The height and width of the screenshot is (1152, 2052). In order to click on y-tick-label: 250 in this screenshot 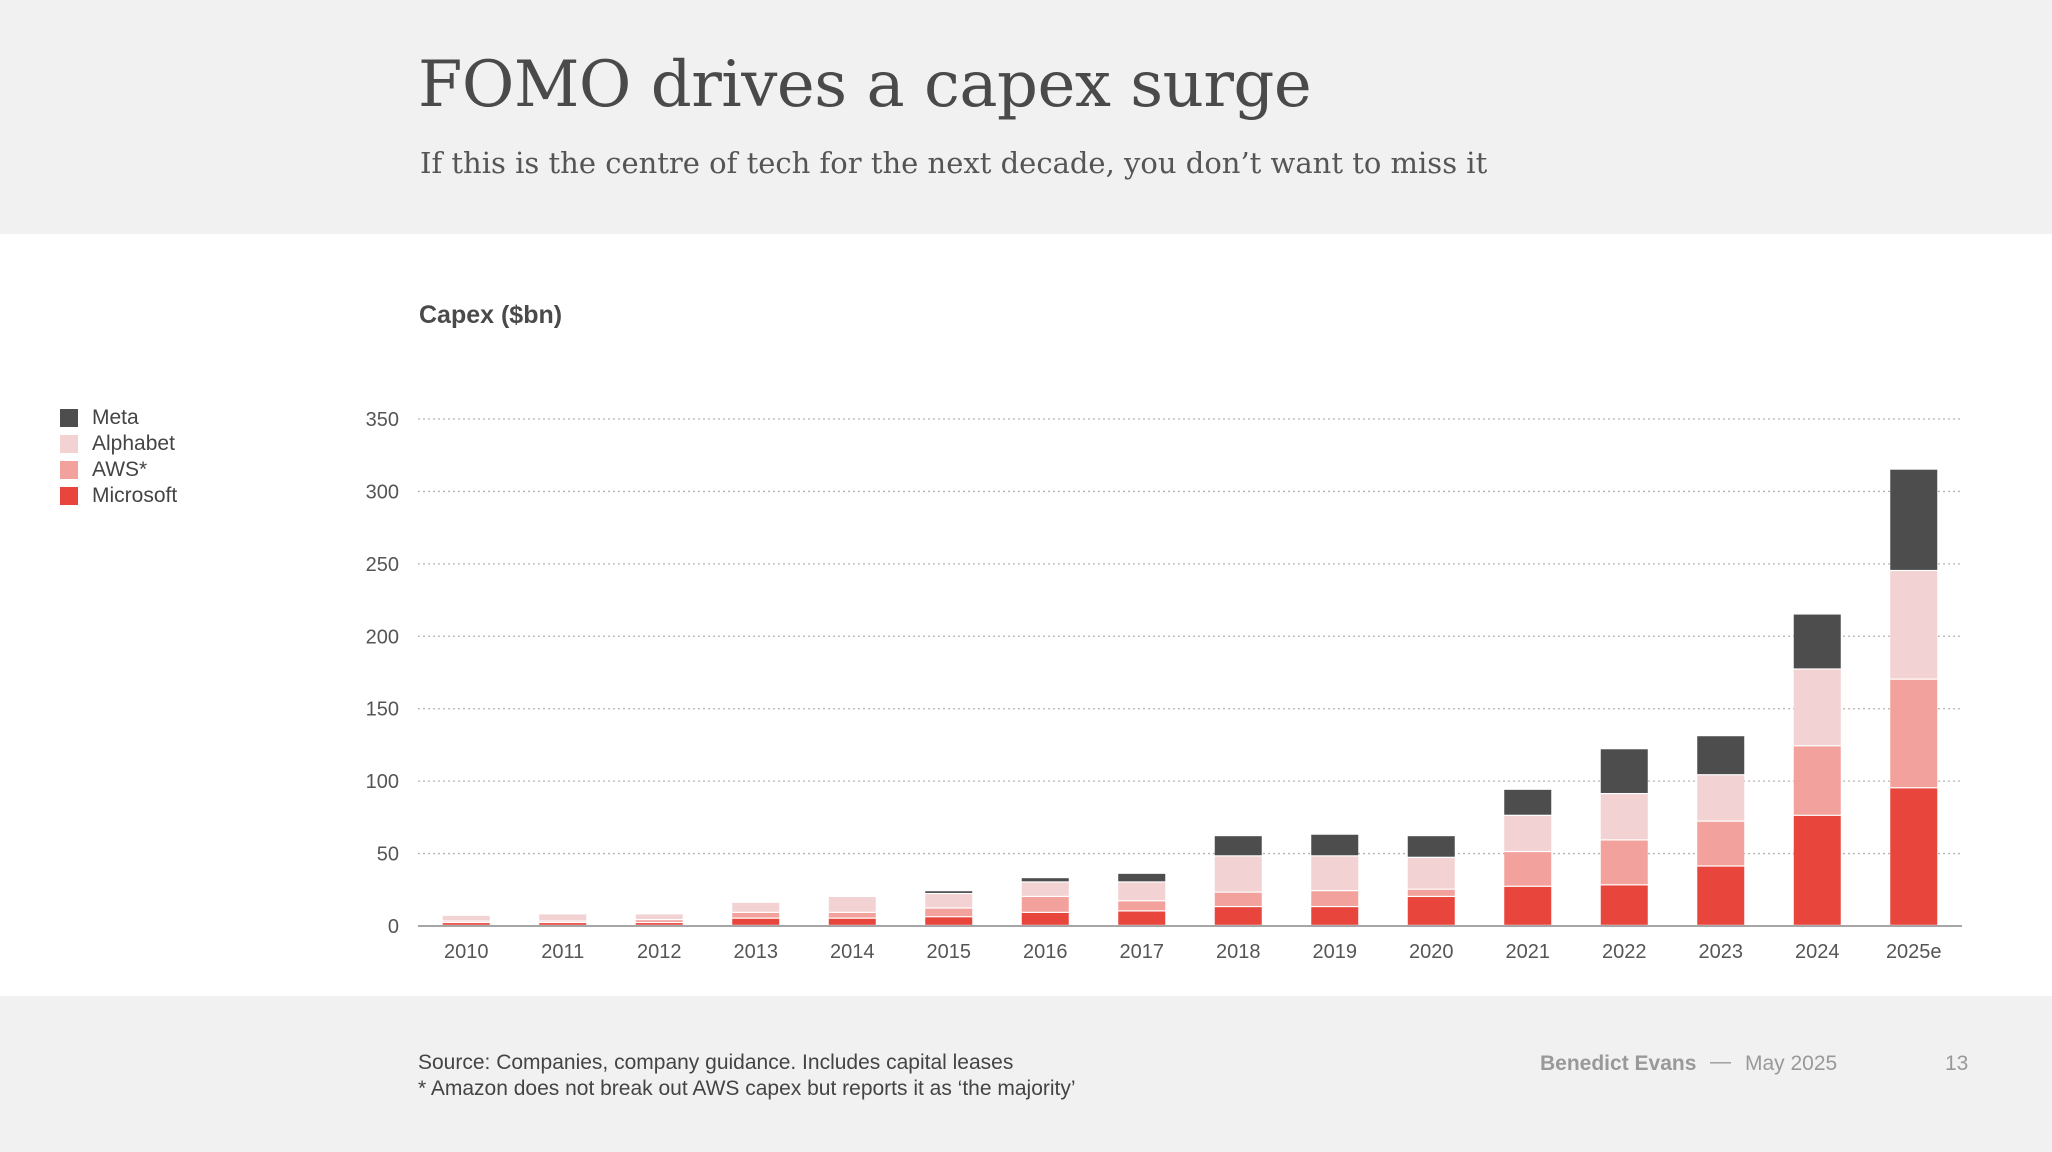, I will do `click(382, 565)`.